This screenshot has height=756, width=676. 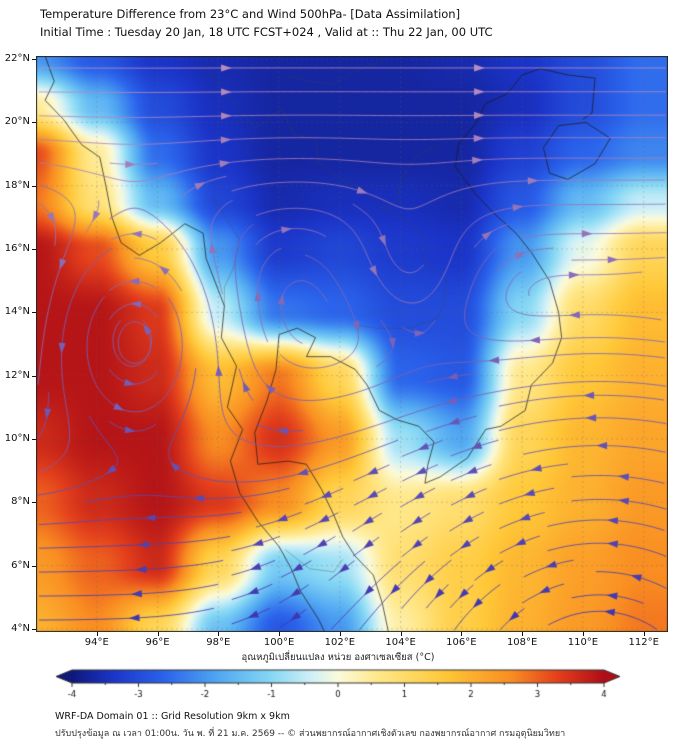 I want to click on y-axis-tick-label: 12°N, so click(x=17, y=375).